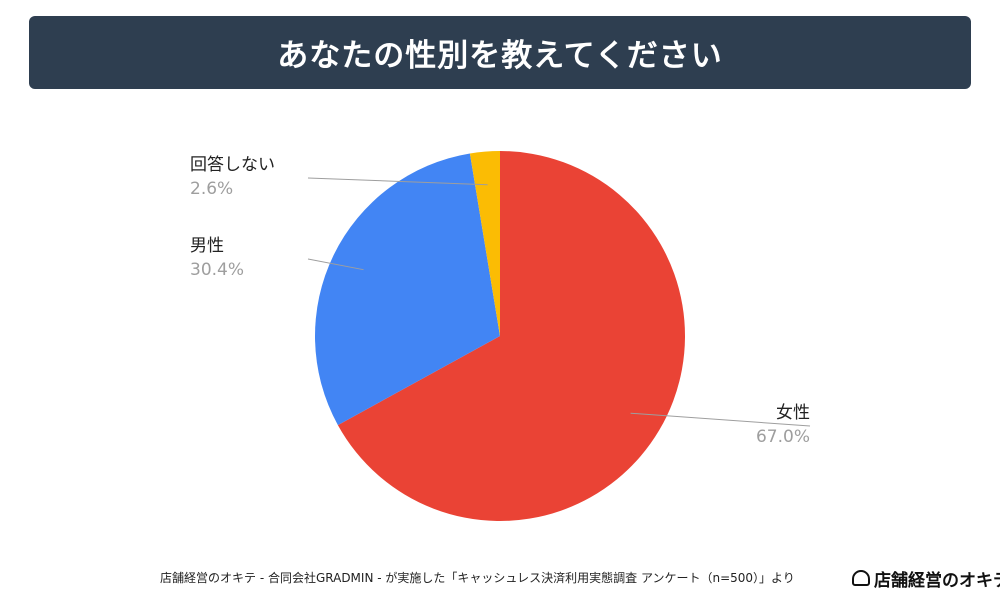 Image resolution: width=1000 pixels, height=600 pixels. Describe the element at coordinates (211, 189) in the screenshot. I see `slice-value-no-answer: 2.6%` at that location.